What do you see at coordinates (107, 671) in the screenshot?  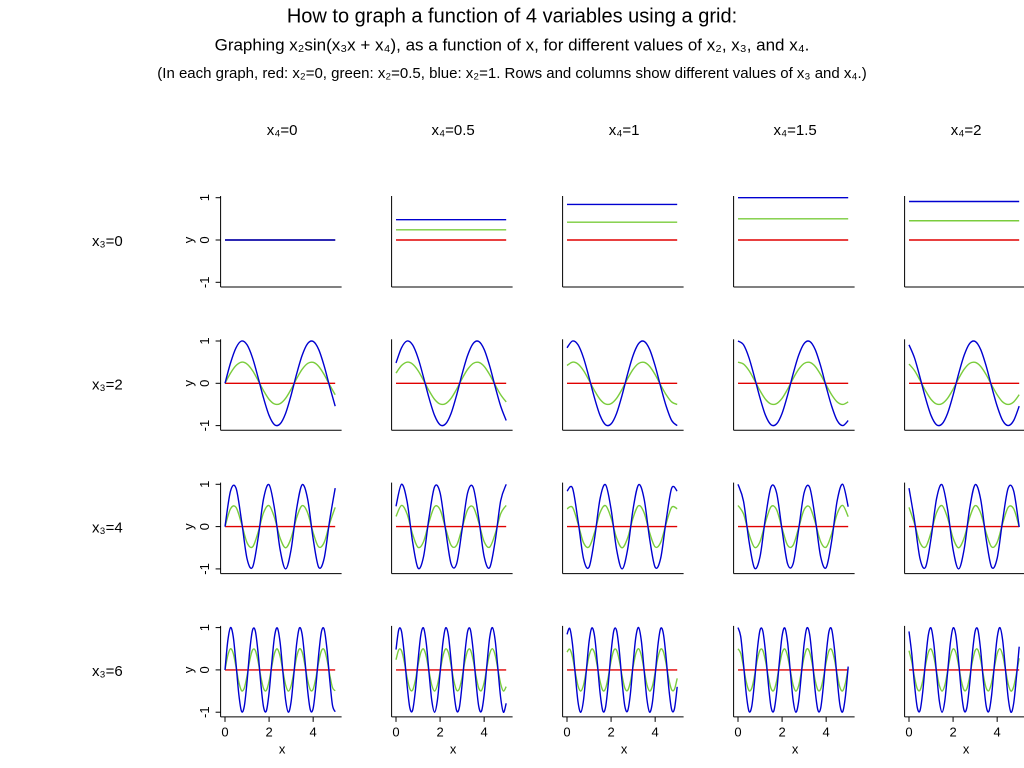 I see `row-label: x₃=6` at bounding box center [107, 671].